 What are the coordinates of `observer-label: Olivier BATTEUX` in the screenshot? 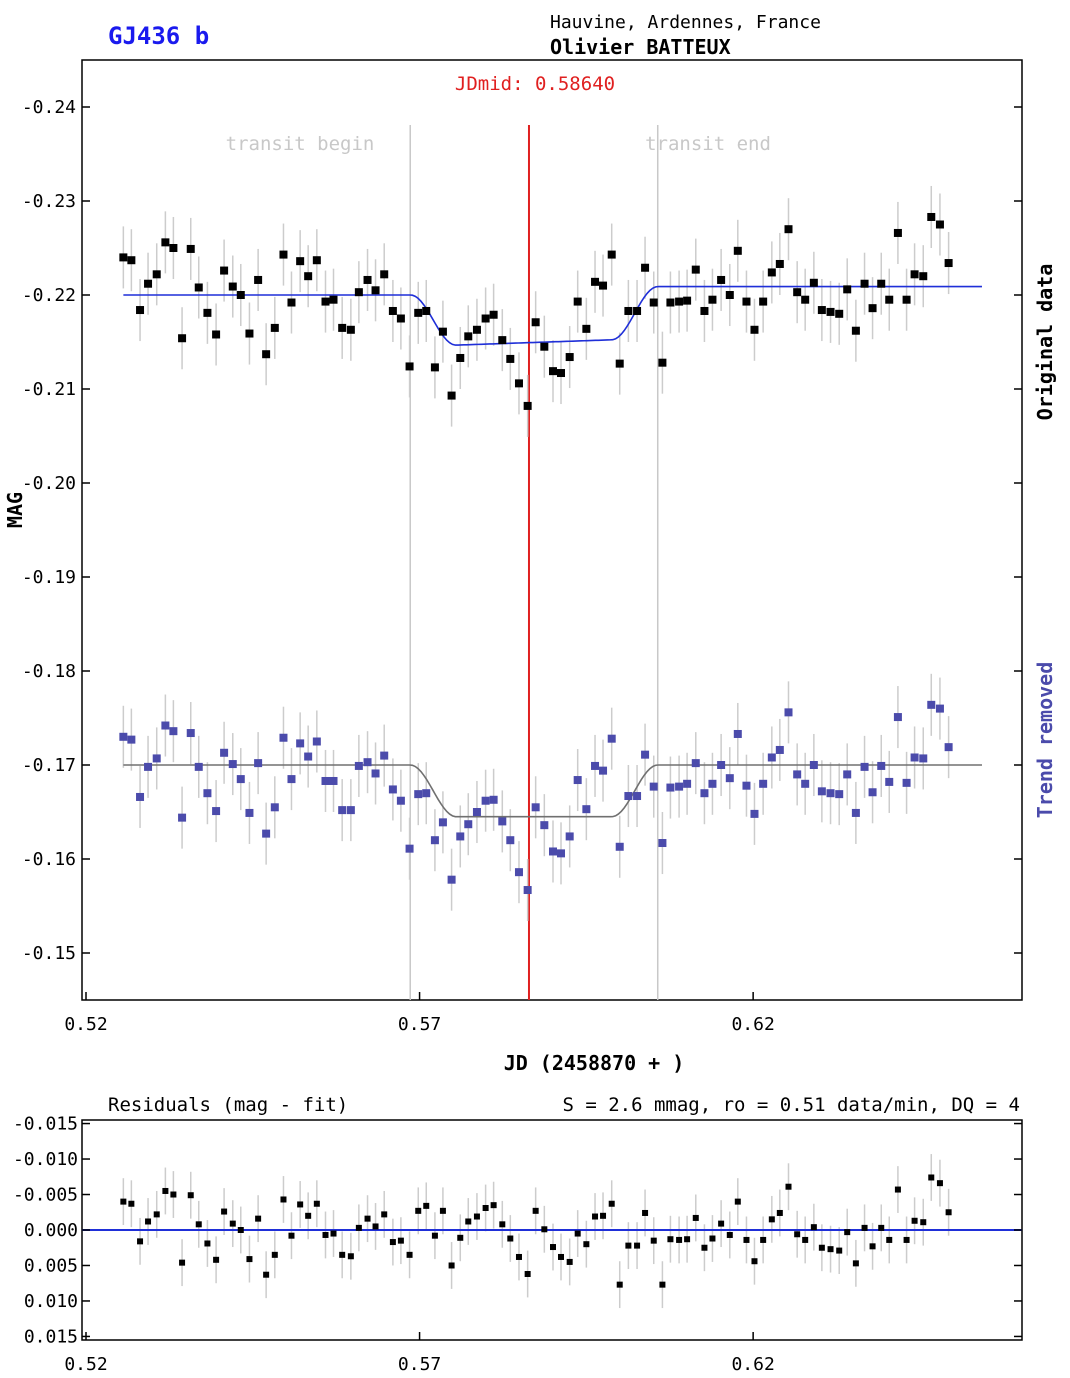 It's located at (640, 47).